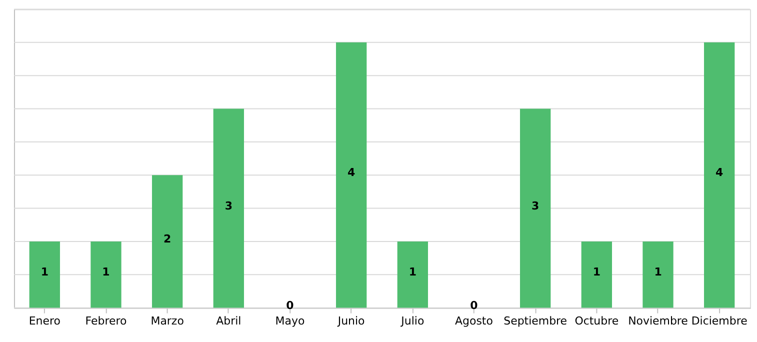  What do you see at coordinates (106, 321) in the screenshot?
I see `x-tick-label: Febrero` at bounding box center [106, 321].